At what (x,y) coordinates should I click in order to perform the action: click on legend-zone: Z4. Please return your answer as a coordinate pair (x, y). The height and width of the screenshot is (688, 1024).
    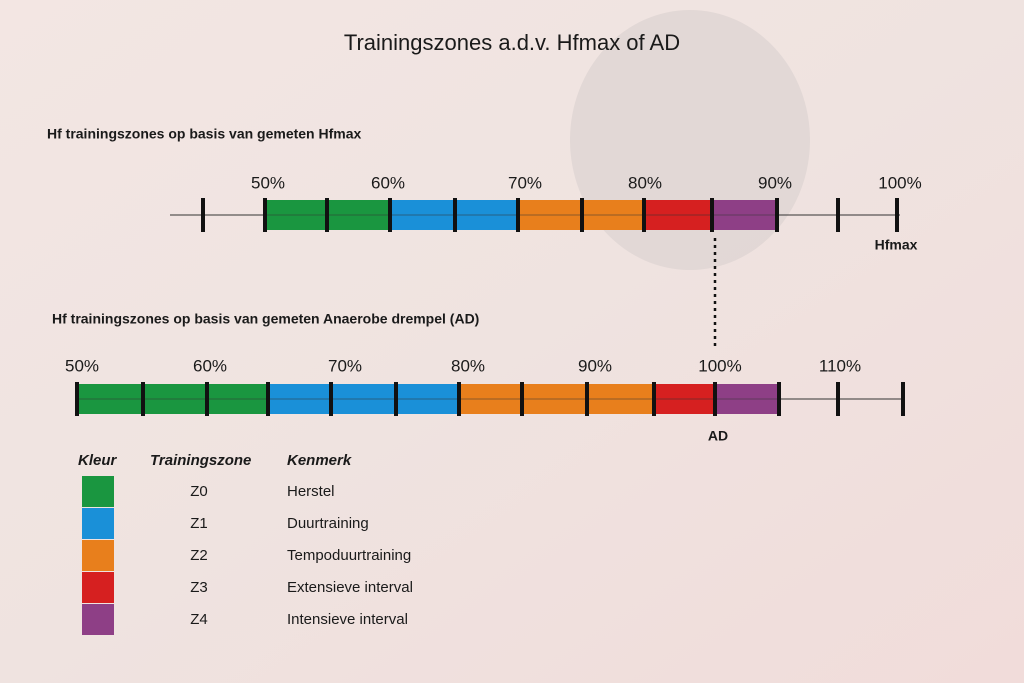
    Looking at the image, I should click on (199, 619).